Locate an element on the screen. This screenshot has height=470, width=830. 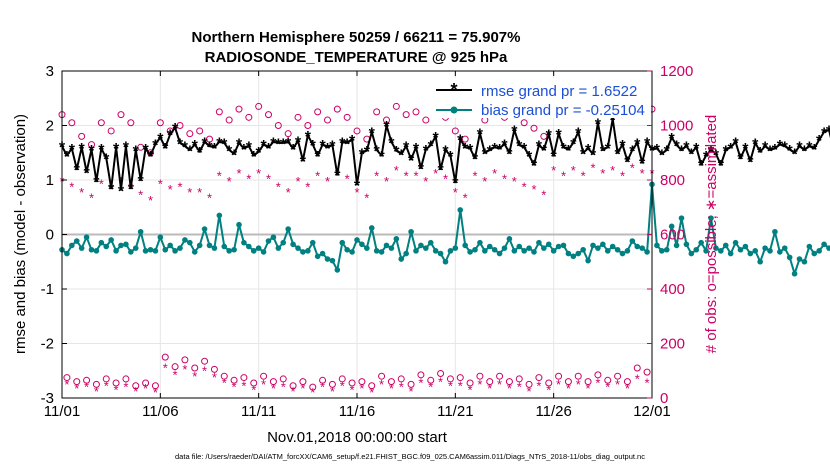
y-tick-label: 3 is located at coordinates (50, 71).